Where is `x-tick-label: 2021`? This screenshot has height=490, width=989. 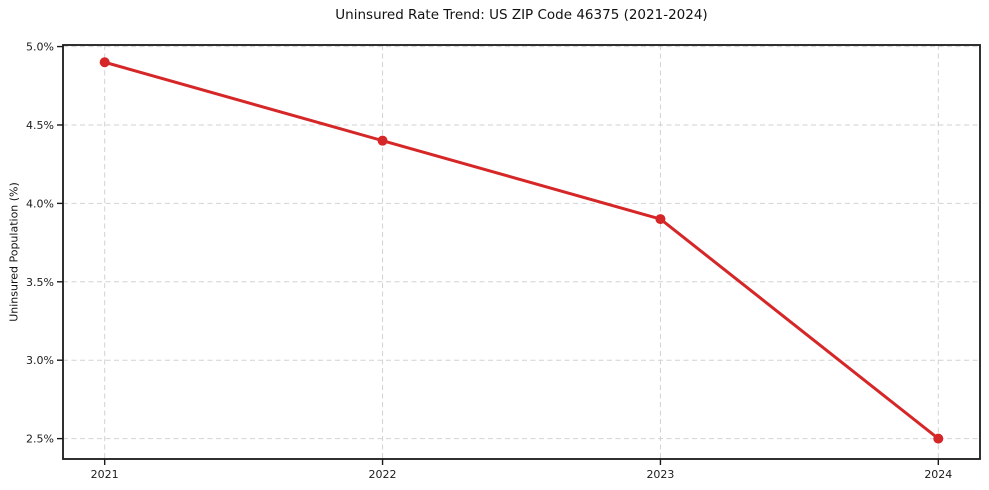
x-tick-label: 2021 is located at coordinates (105, 474).